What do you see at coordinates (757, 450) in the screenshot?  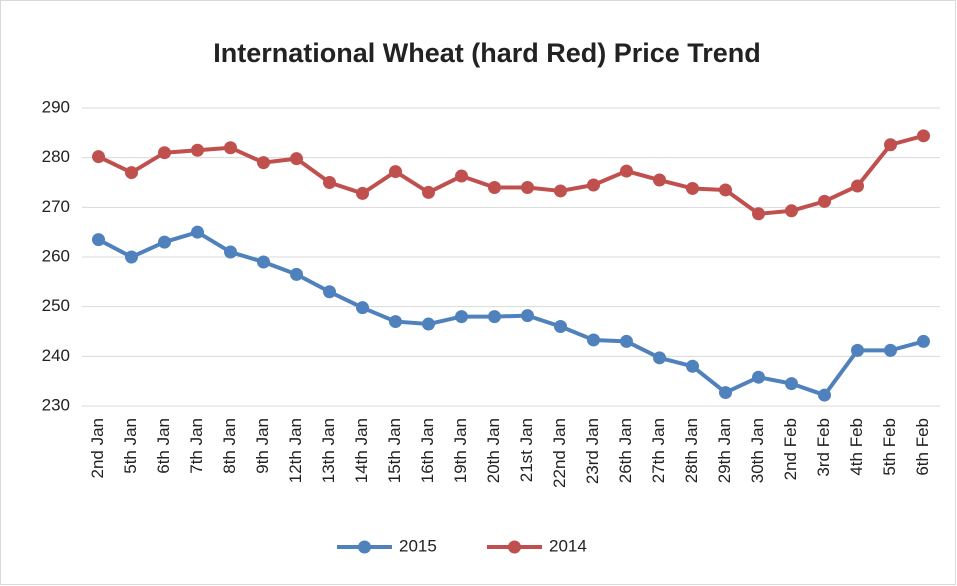 I see `x-tick-label: 30th Jan` at bounding box center [757, 450].